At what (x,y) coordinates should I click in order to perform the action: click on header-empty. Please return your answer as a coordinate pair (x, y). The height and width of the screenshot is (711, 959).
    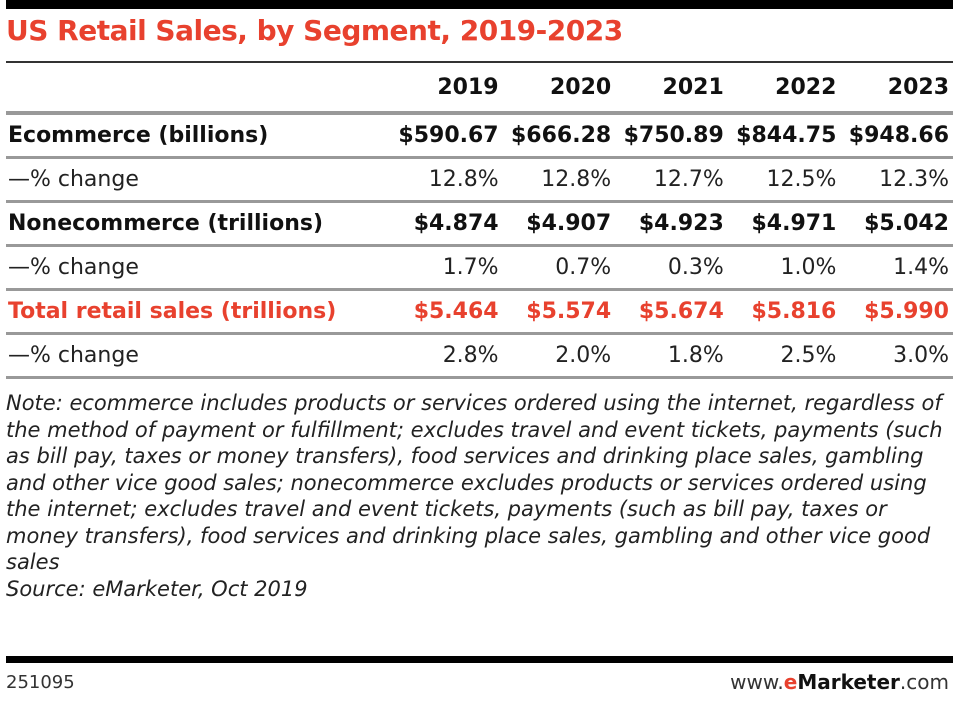
    Looking at the image, I should click on (198, 89).